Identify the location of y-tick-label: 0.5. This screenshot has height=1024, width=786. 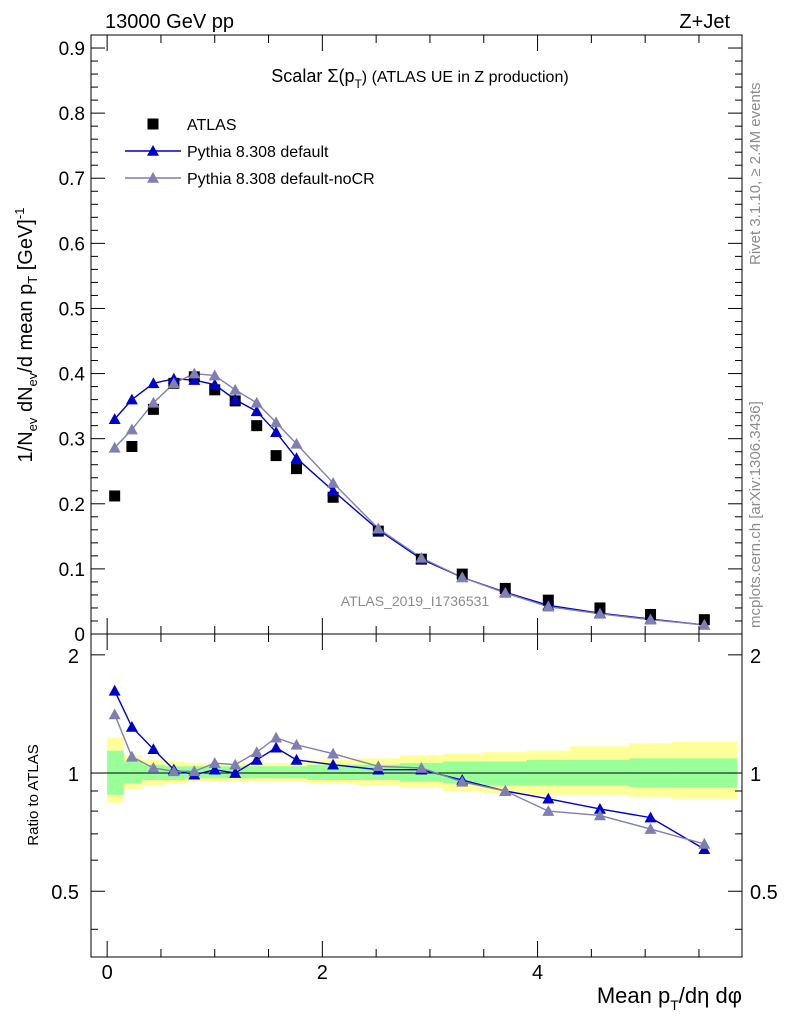
(72, 309).